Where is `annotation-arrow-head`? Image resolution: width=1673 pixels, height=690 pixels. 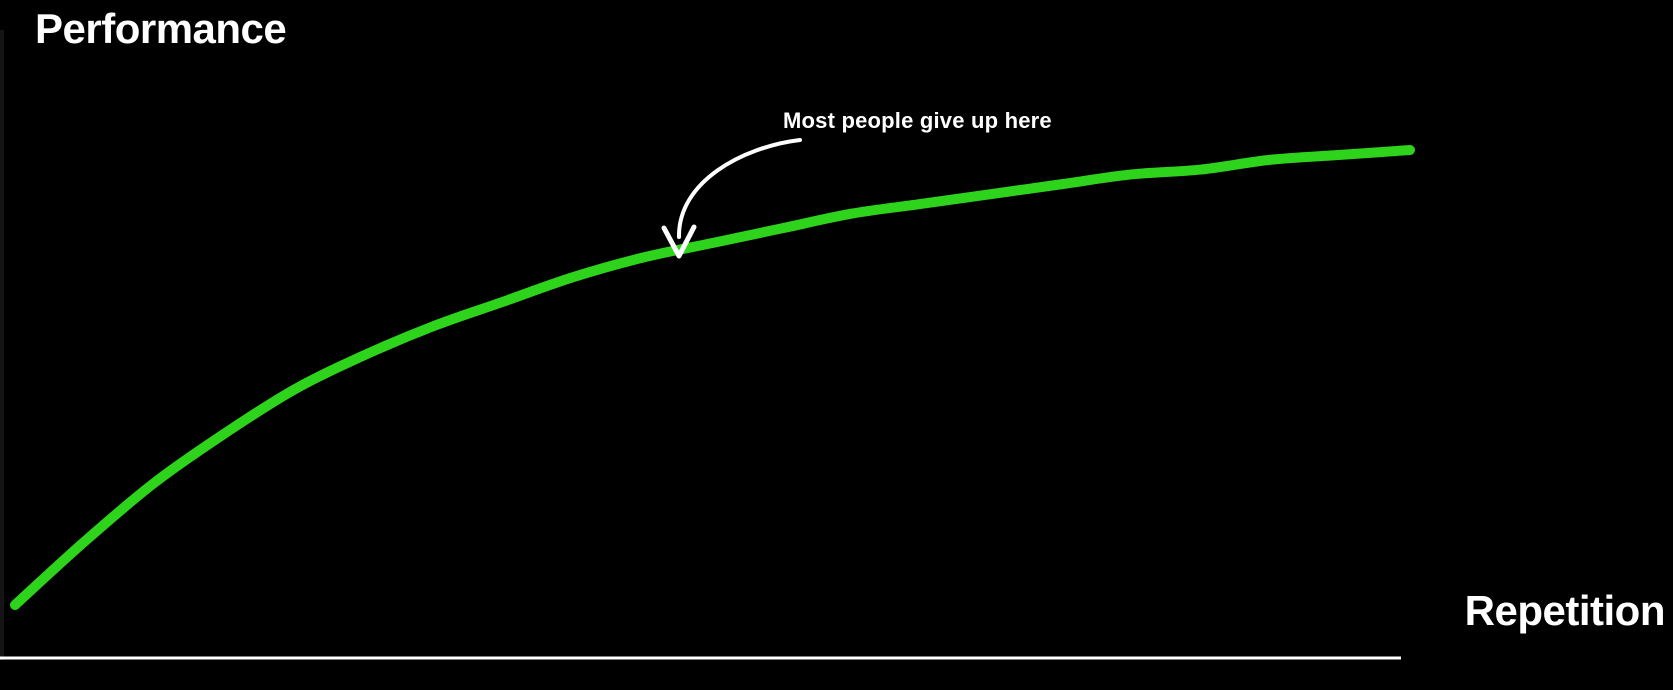 annotation-arrow-head is located at coordinates (679, 241).